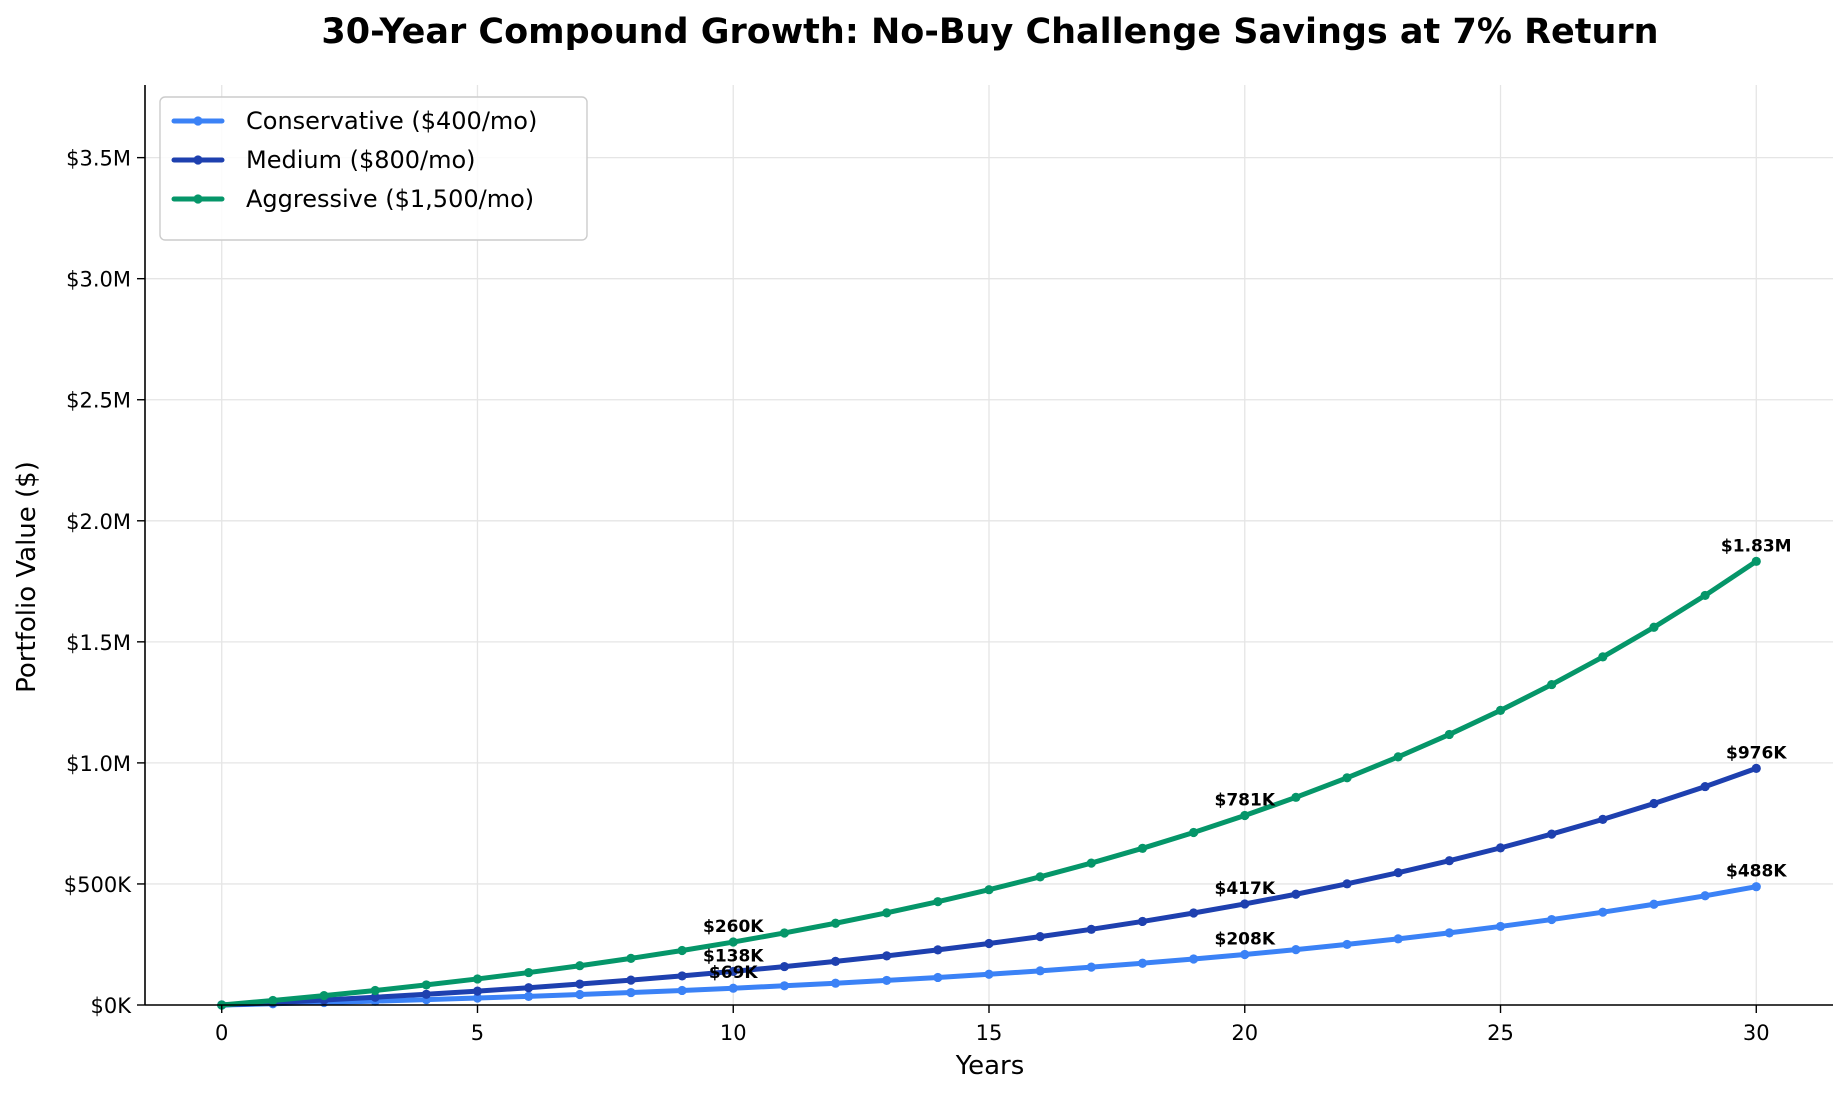 The image size is (1844, 1094). Describe the element at coordinates (198, 160) in the screenshot. I see `legend-marker` at that location.